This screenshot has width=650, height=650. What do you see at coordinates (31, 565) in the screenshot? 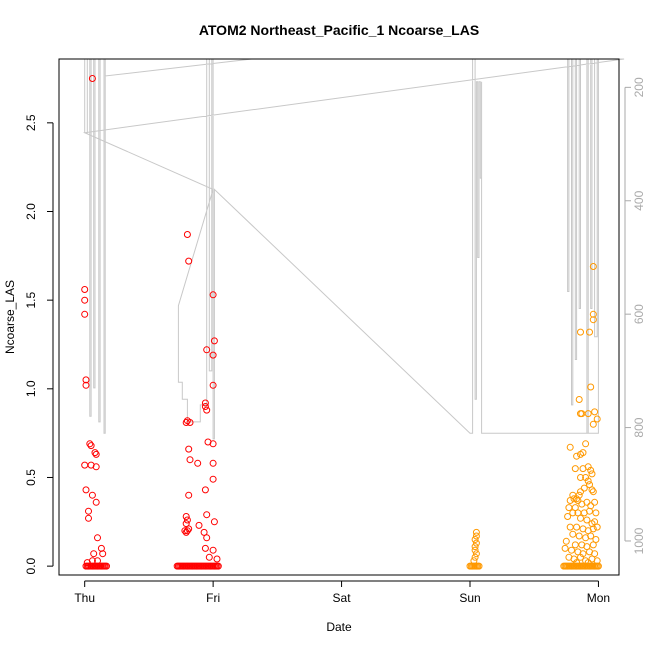
I see `y-tick-label: 0.0` at bounding box center [31, 565].